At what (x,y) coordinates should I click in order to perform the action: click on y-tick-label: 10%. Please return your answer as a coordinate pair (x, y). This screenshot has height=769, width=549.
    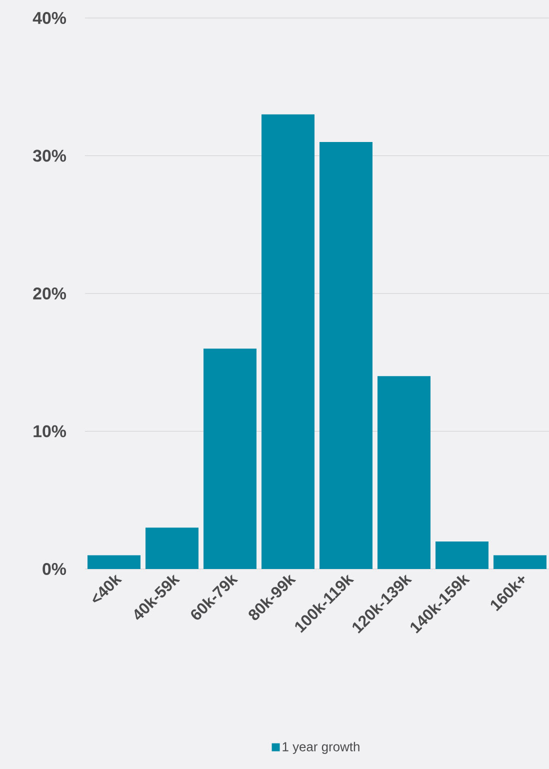
    Looking at the image, I should click on (50, 431).